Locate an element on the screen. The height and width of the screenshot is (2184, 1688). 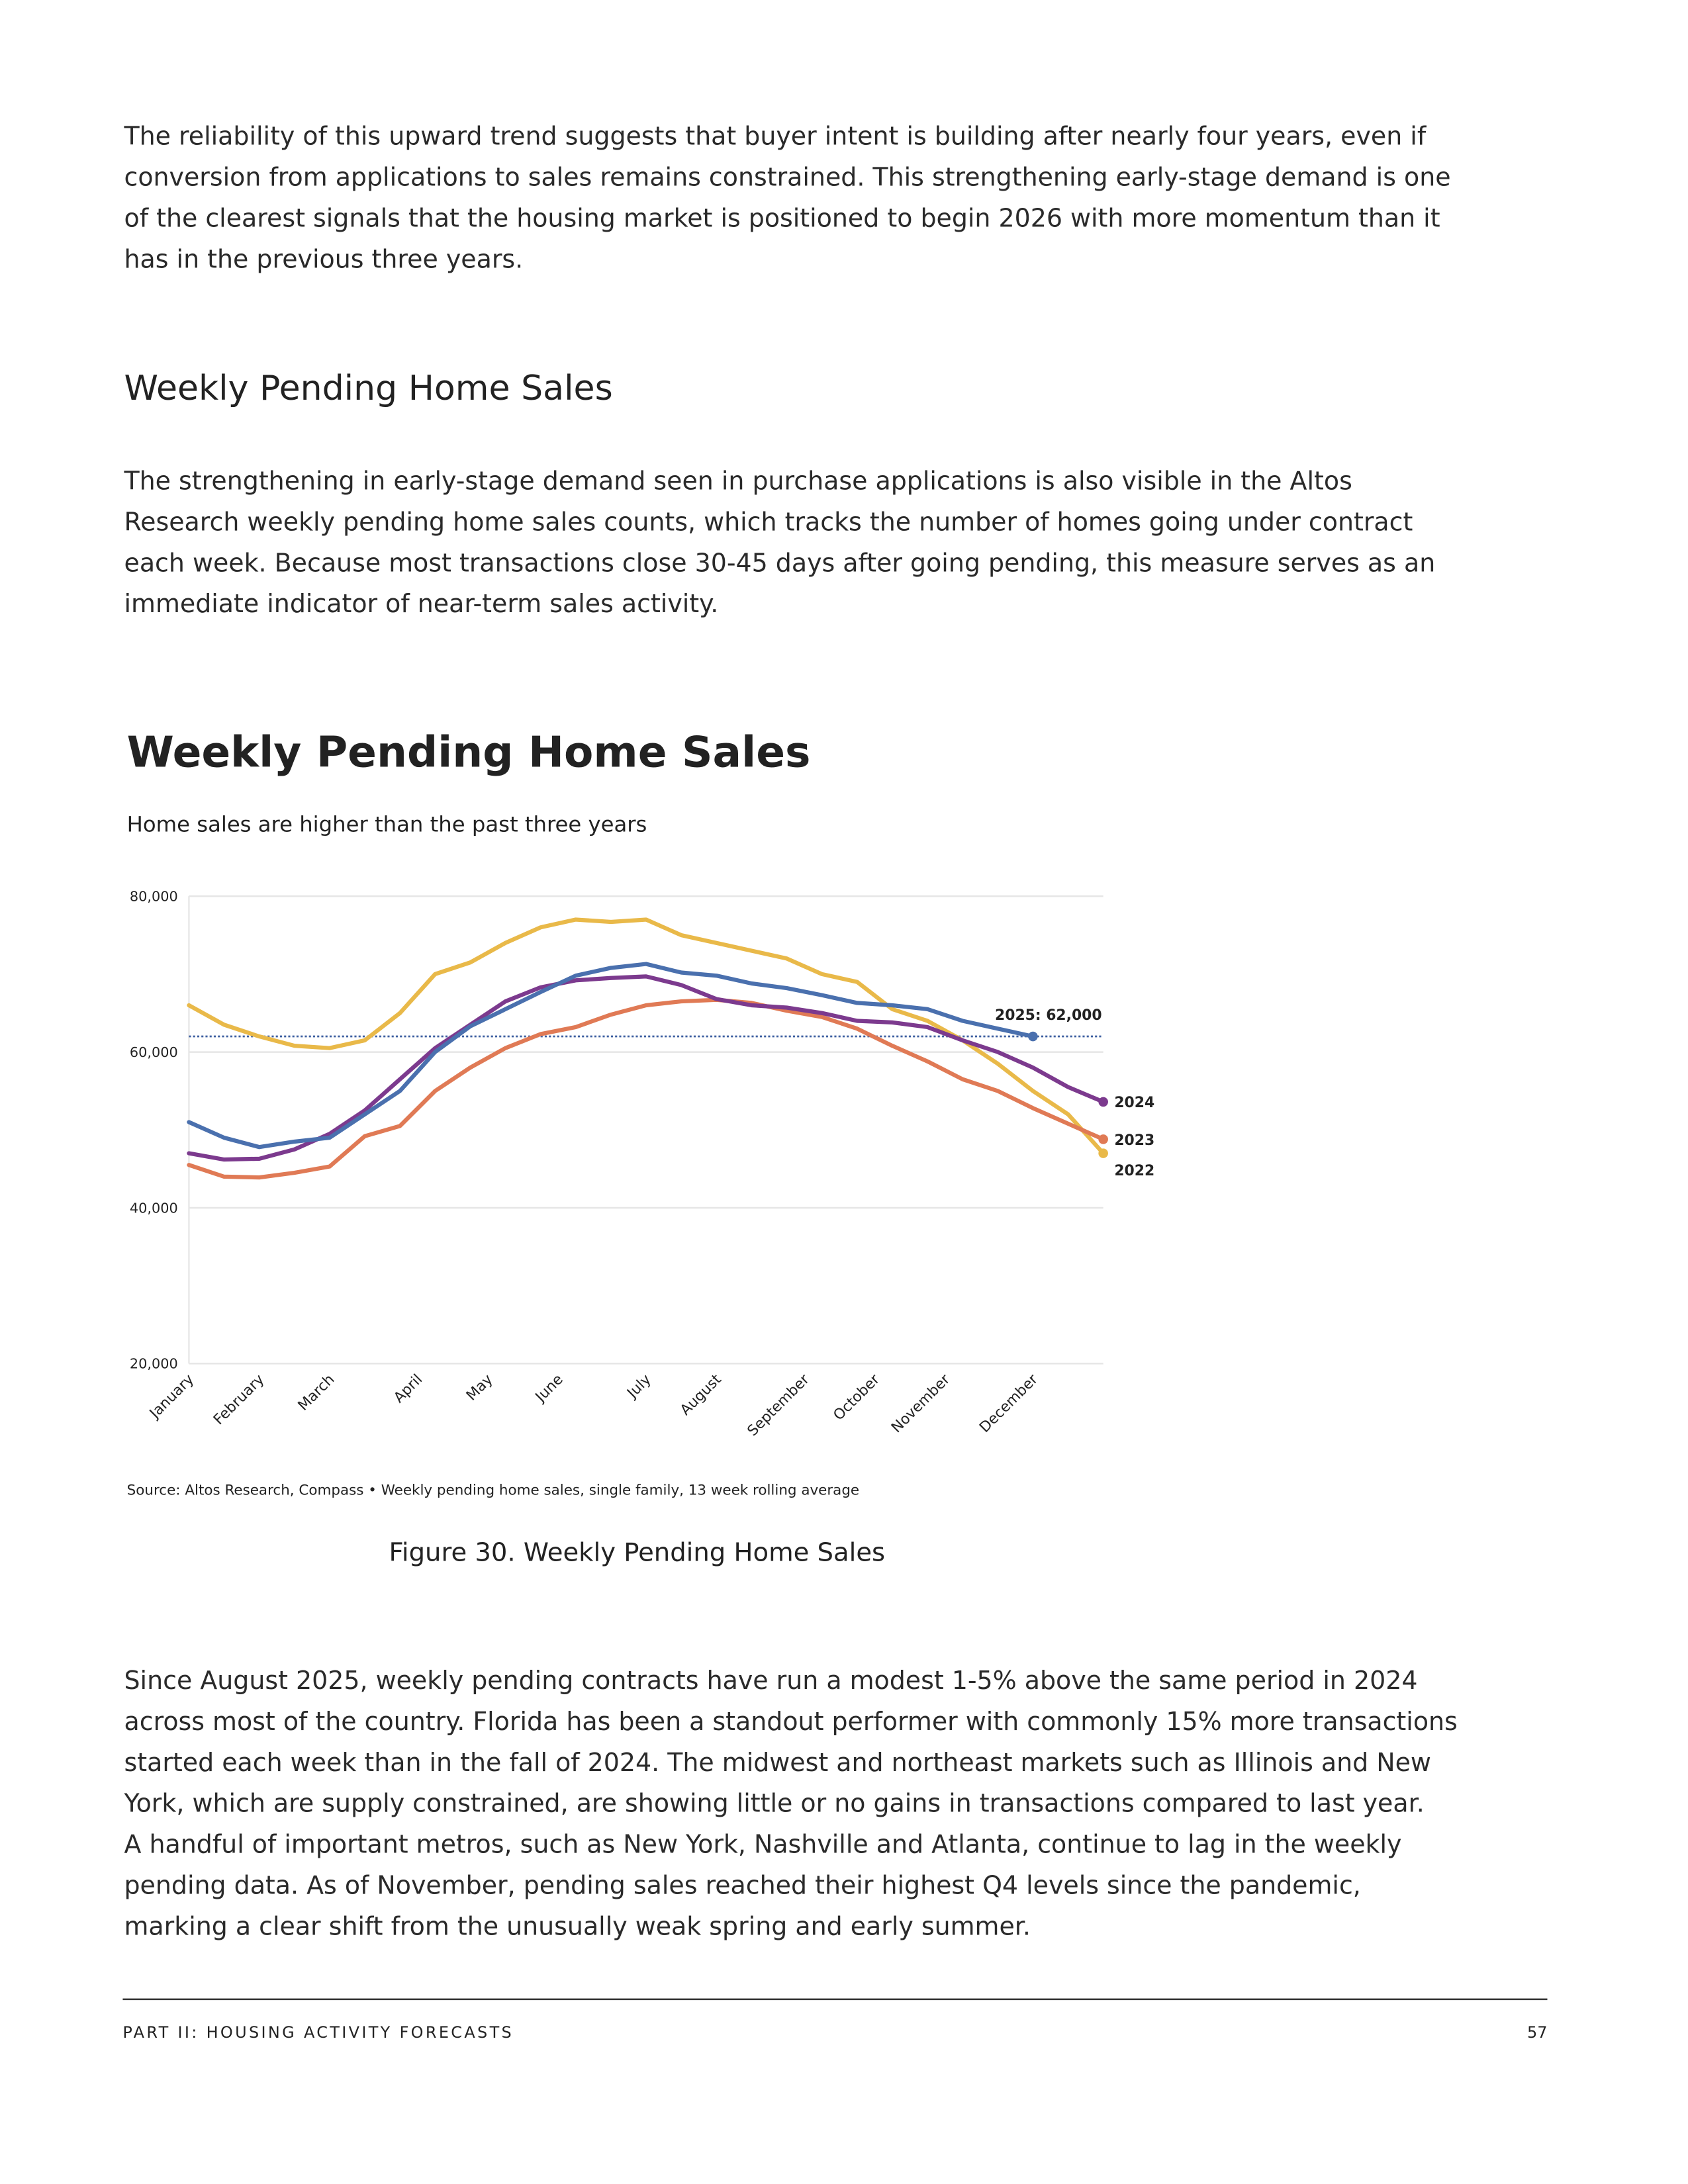
y-tick-label: 80,000 is located at coordinates (154, 896).